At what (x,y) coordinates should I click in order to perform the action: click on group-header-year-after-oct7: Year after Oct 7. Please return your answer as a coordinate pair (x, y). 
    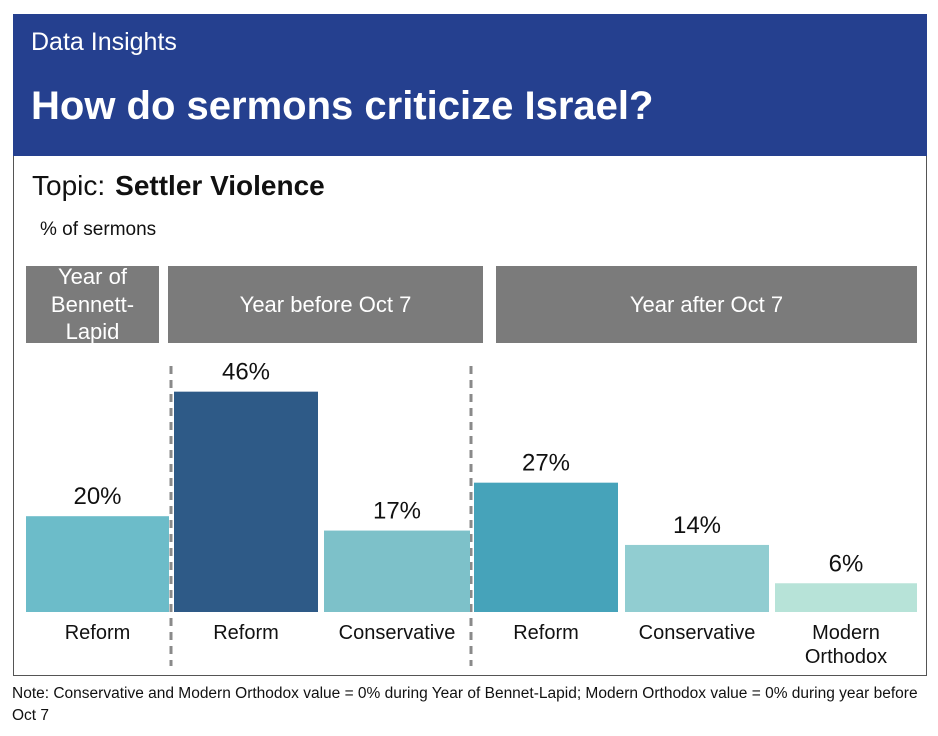
    Looking at the image, I should click on (706, 304).